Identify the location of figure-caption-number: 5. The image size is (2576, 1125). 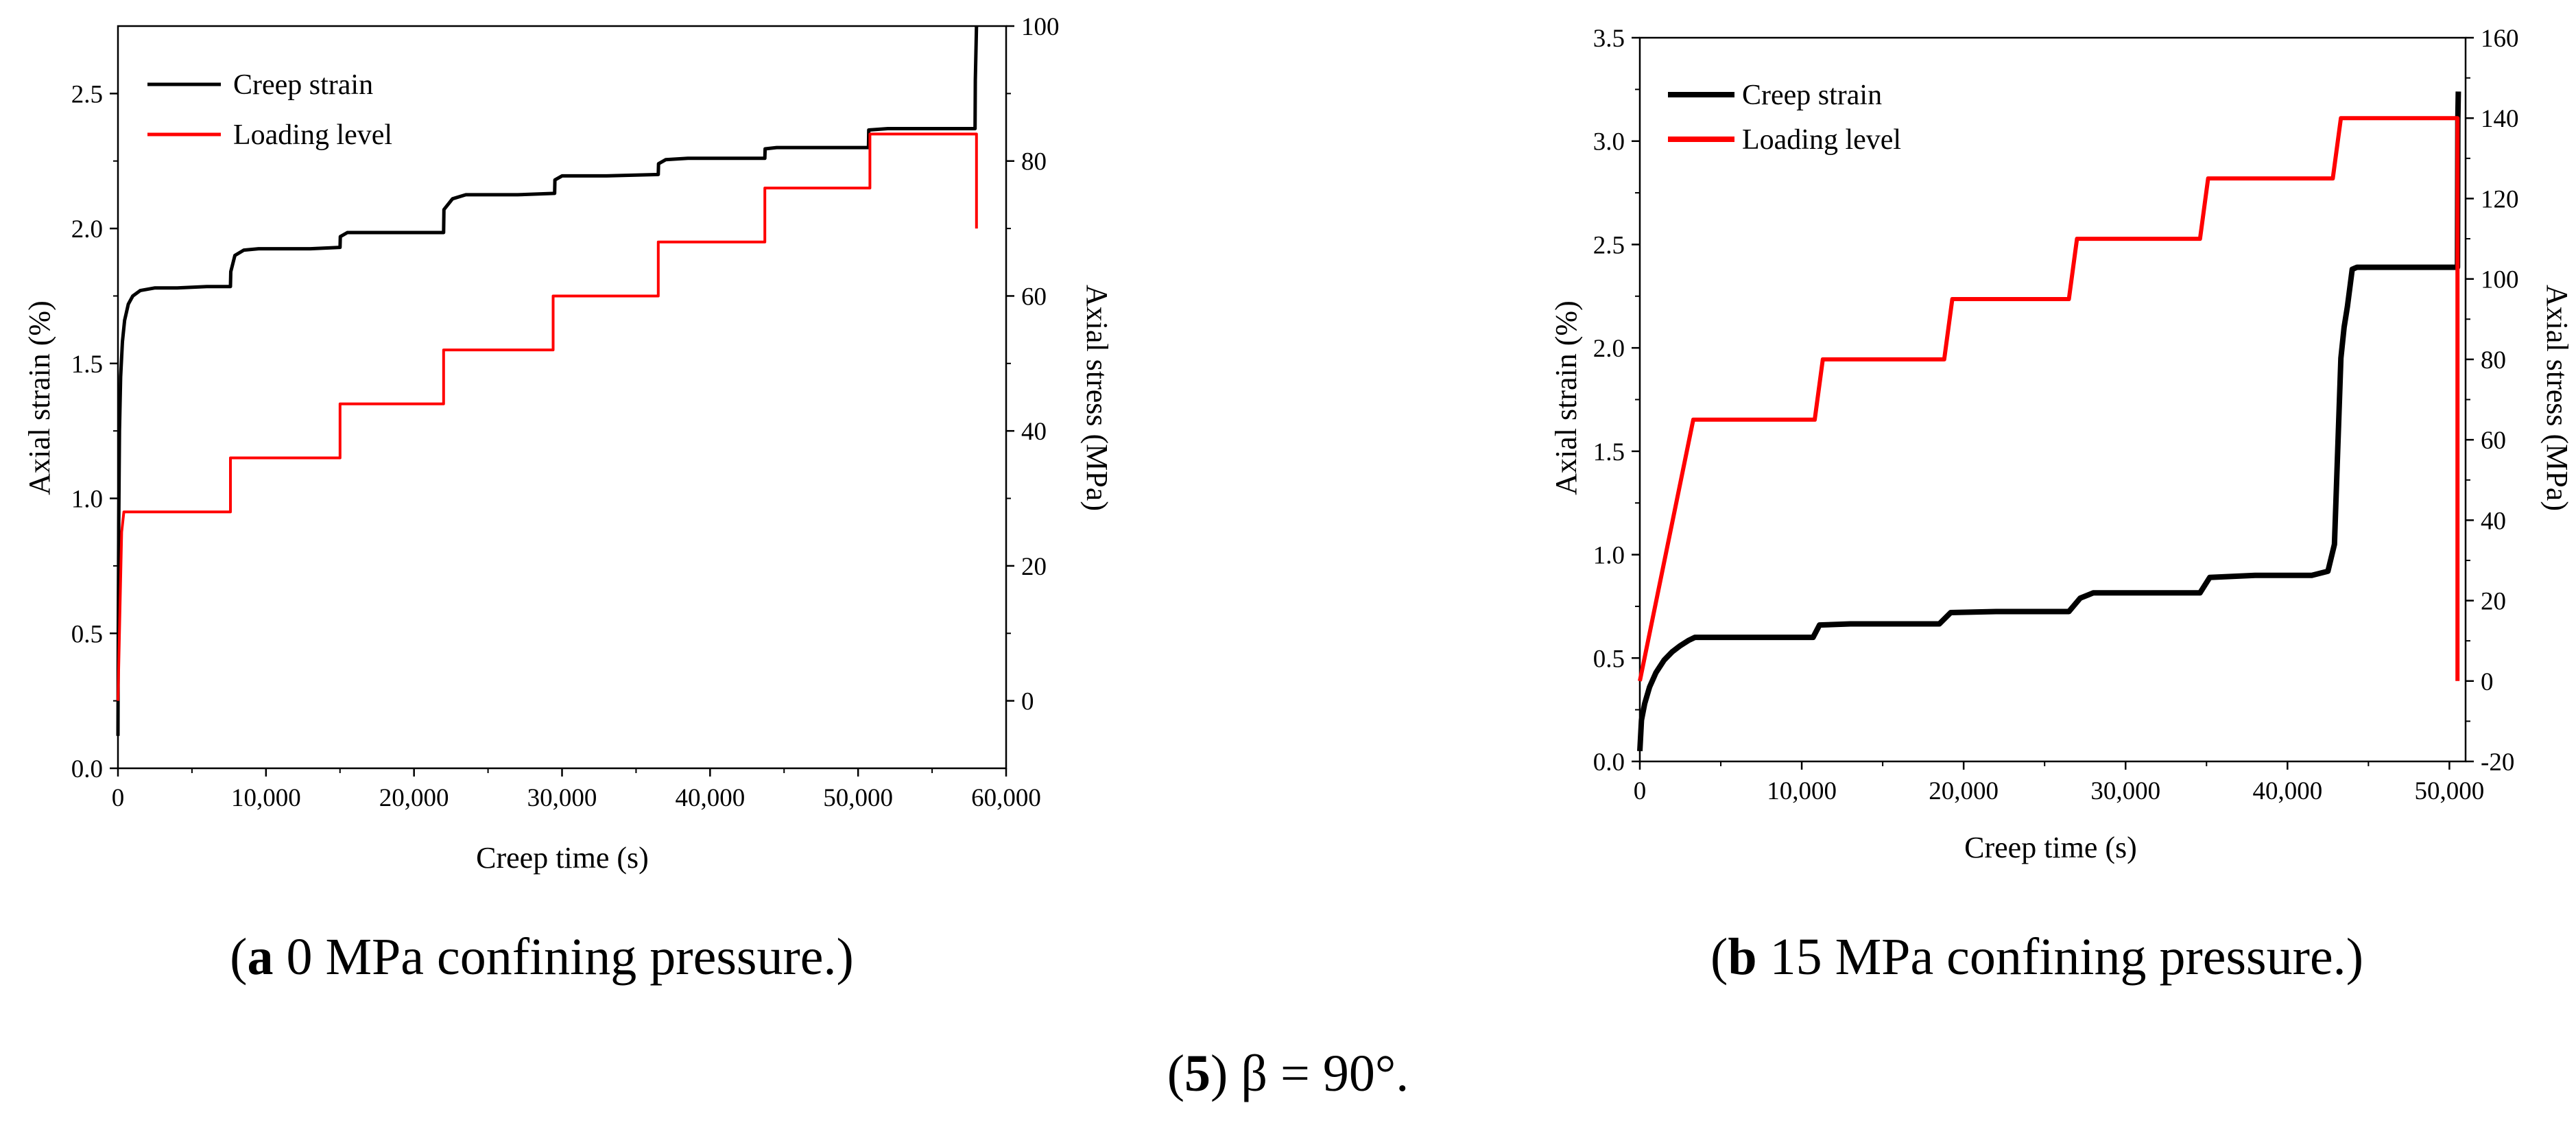
(1197, 1074).